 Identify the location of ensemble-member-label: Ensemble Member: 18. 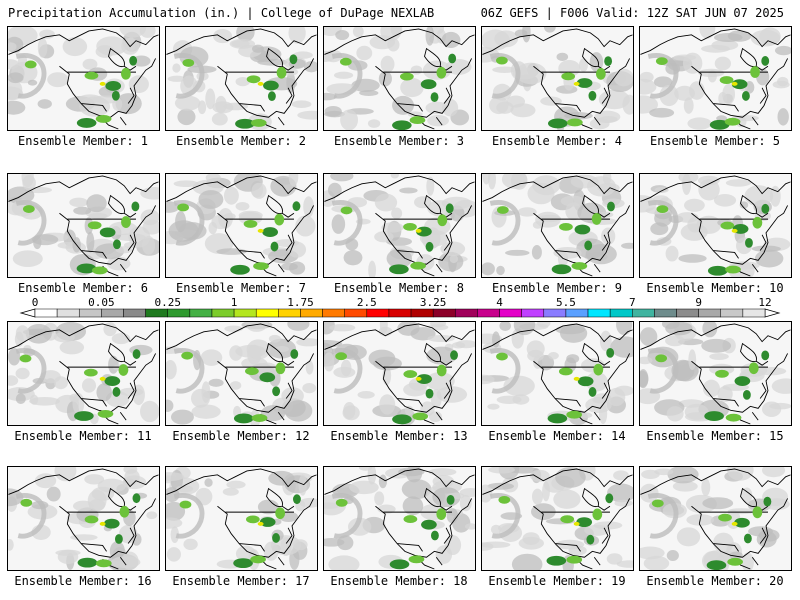
(399, 581).